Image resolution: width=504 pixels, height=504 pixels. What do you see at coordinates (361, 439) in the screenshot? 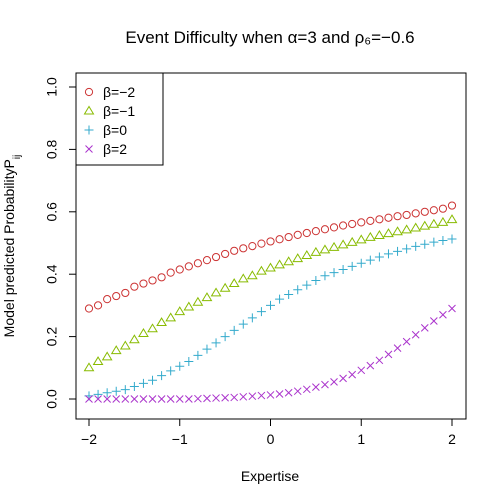
I see `x-tick-label: 1` at bounding box center [361, 439].